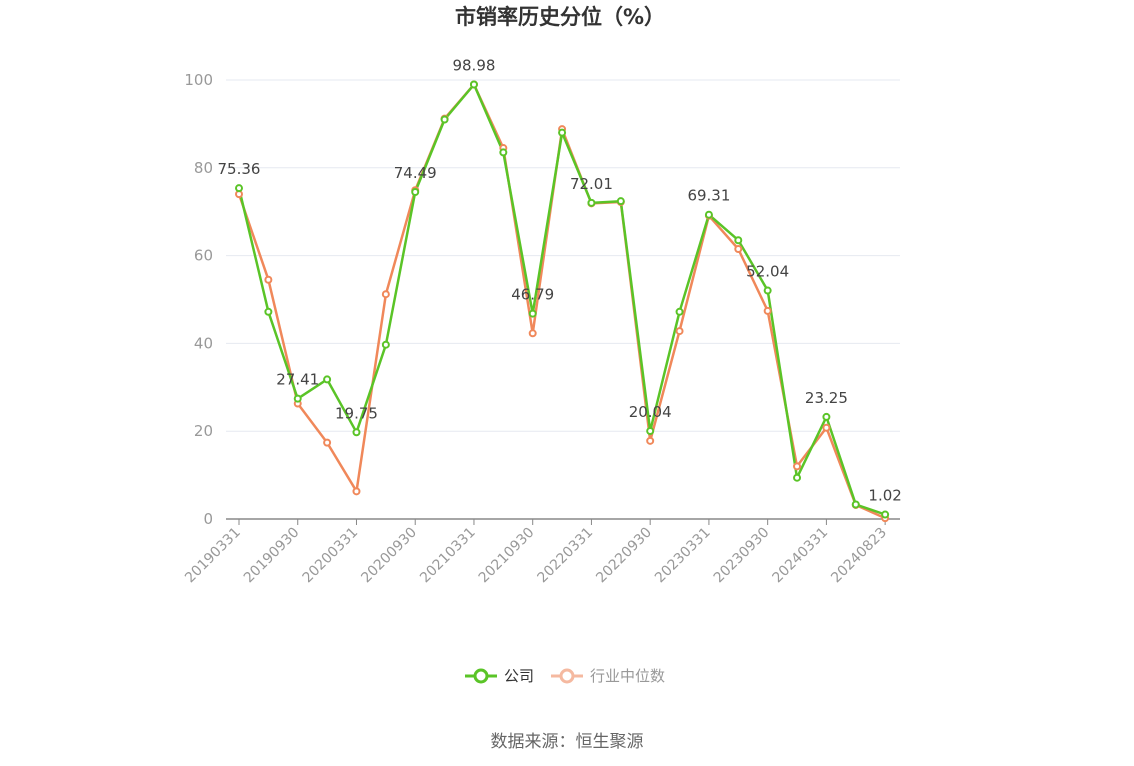 The height and width of the screenshot is (766, 1134). Describe the element at coordinates (507, 556) in the screenshot. I see `x-tick-label: 20210930` at that location.